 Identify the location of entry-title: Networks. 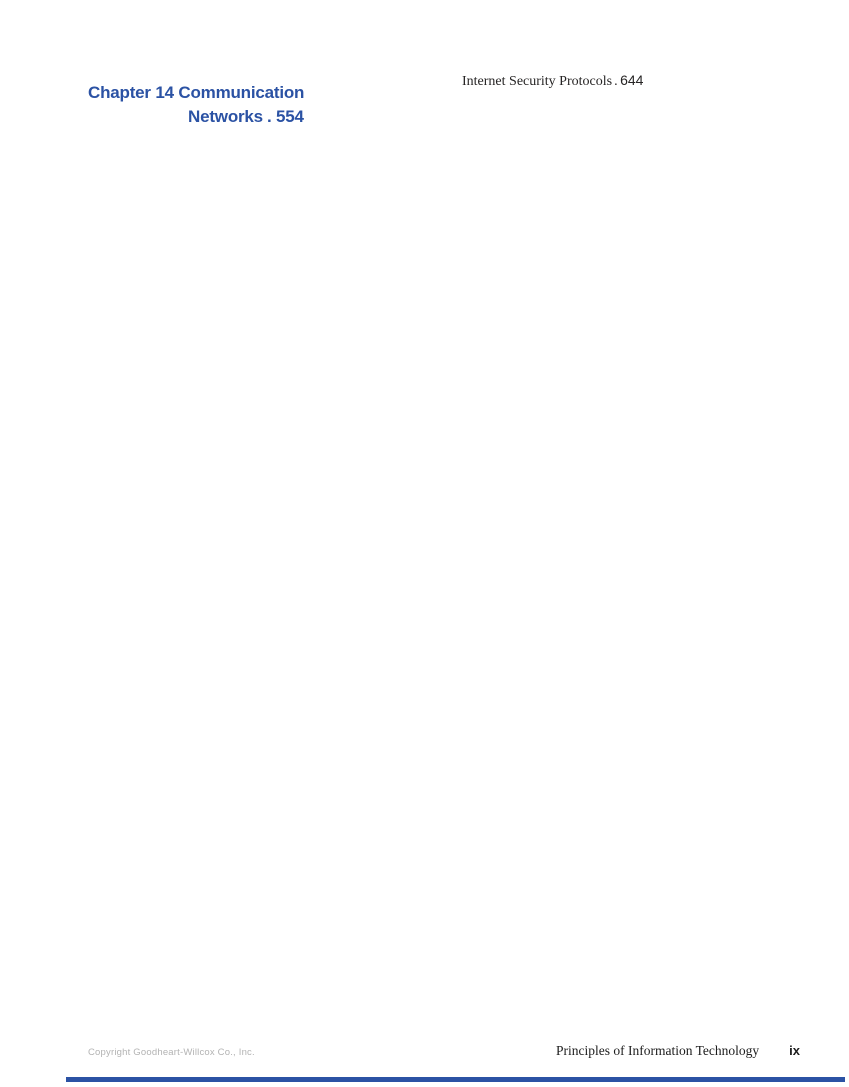
(225, 116).